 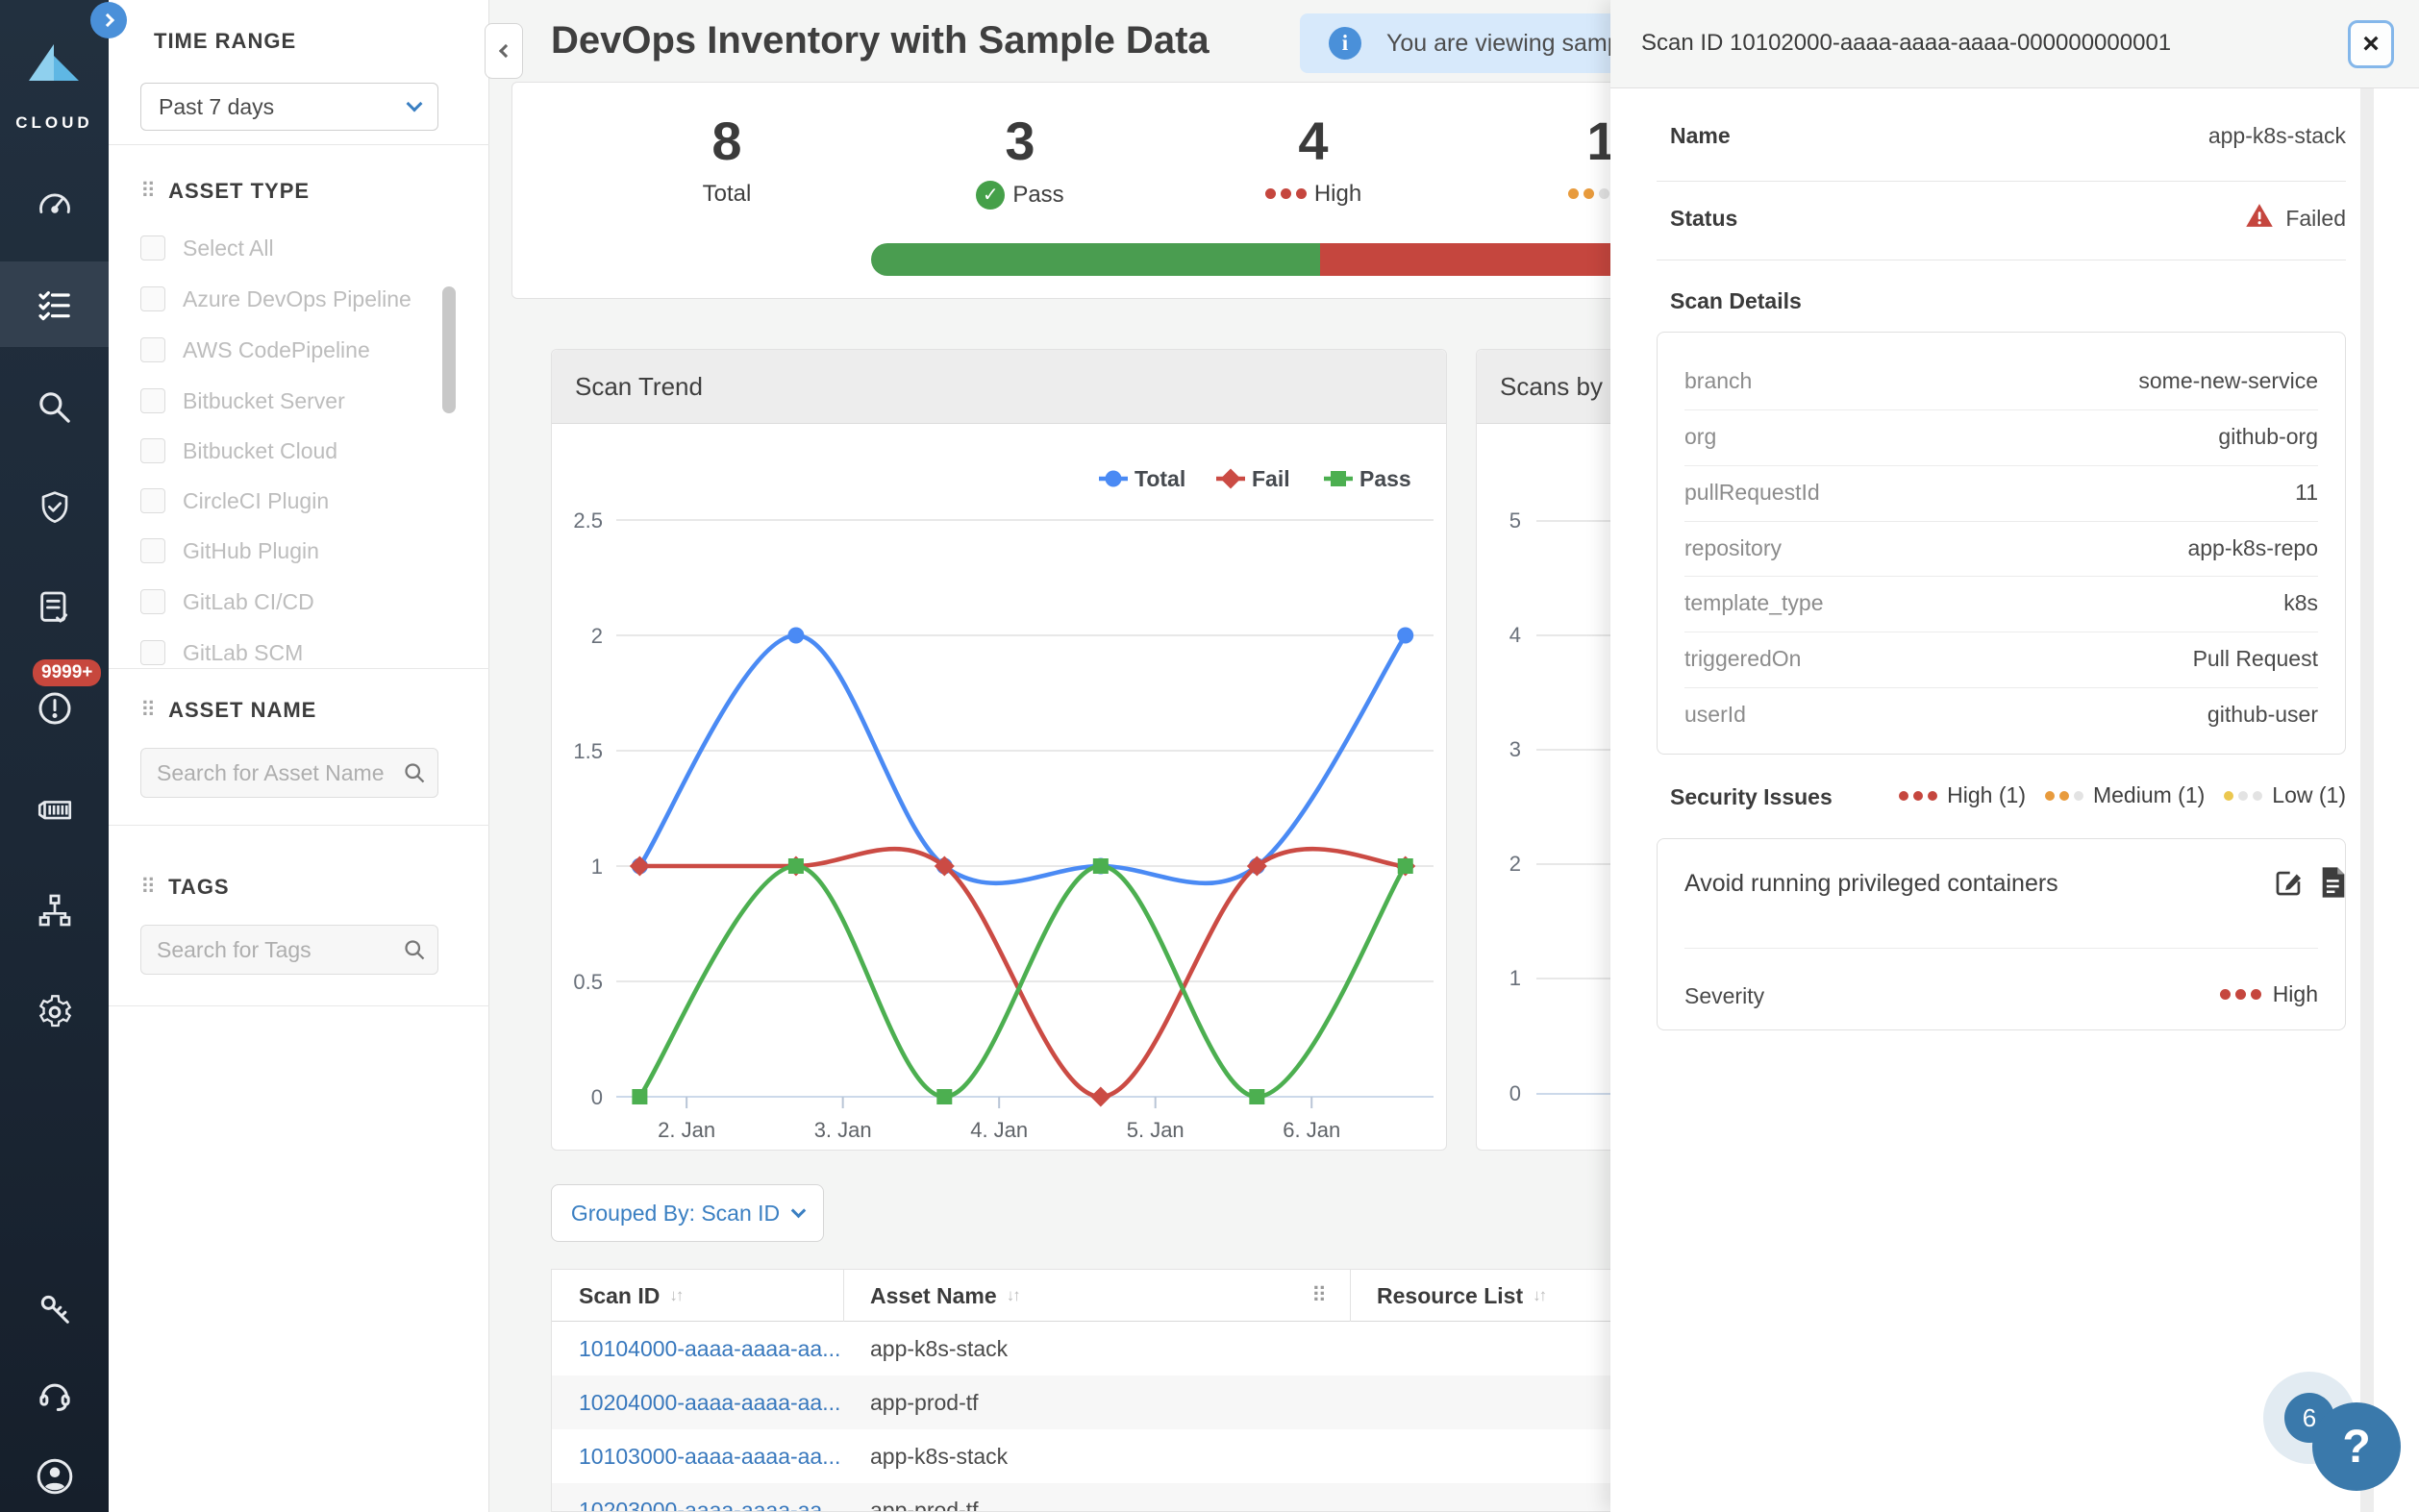 What do you see at coordinates (207, 248) in the screenshot?
I see `asset-type-option: Select All` at bounding box center [207, 248].